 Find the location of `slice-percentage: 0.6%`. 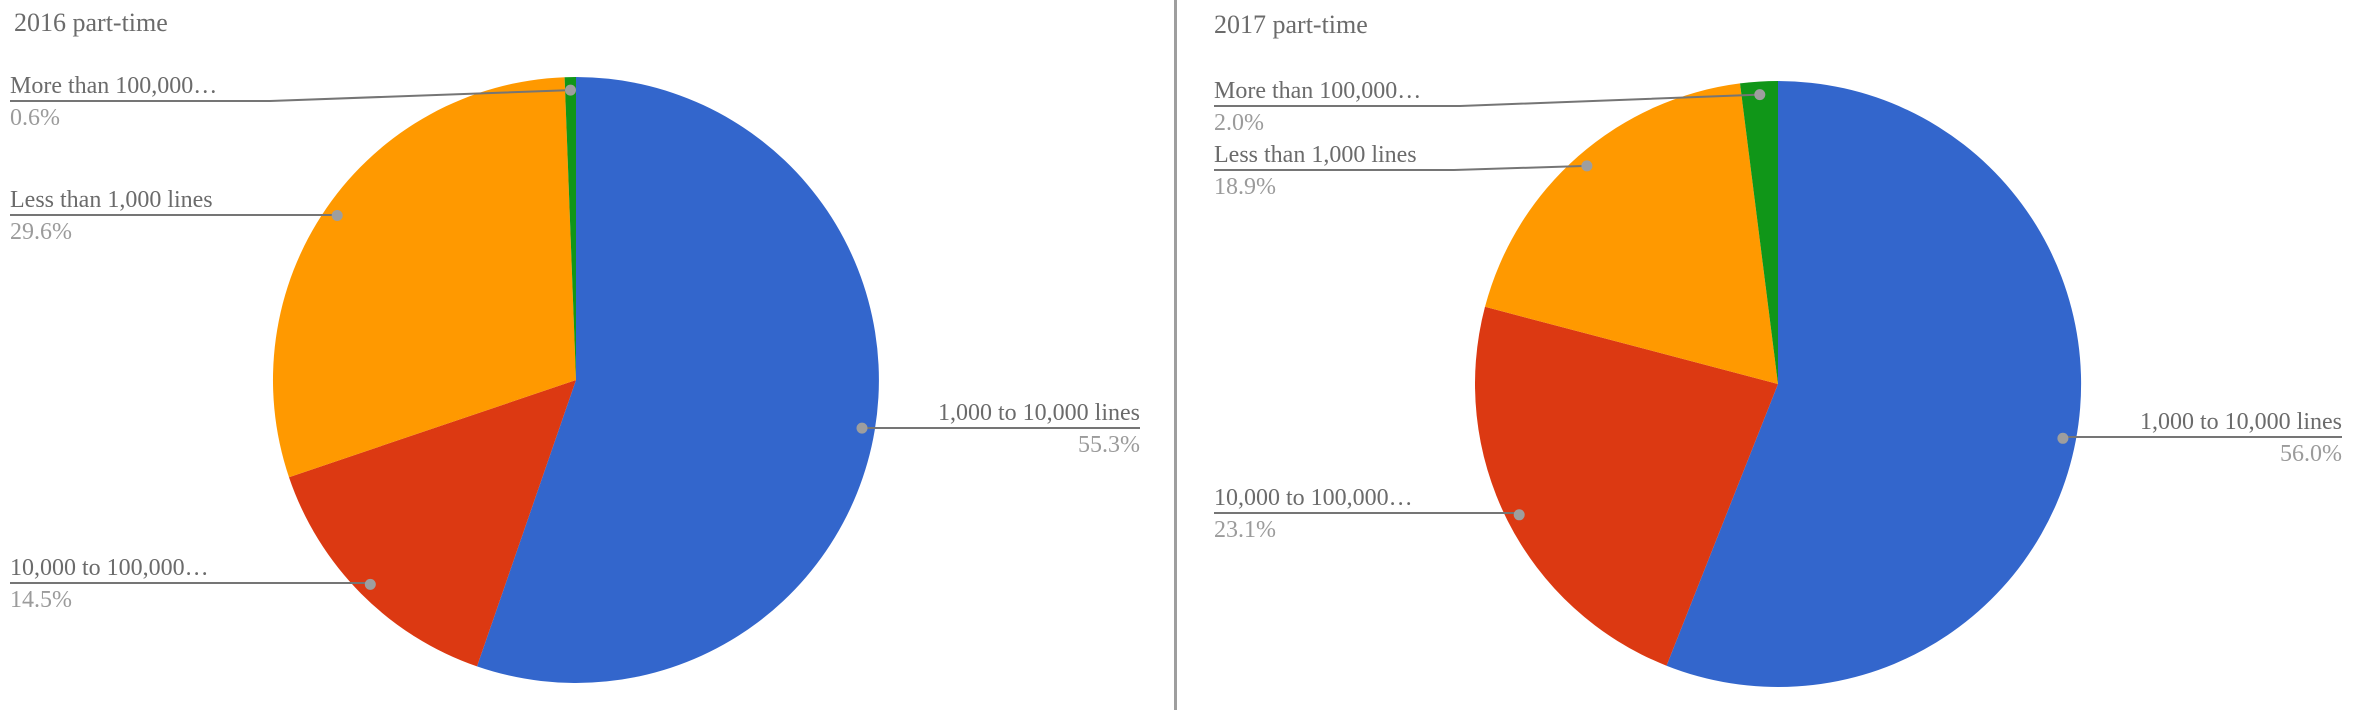

slice-percentage: 0.6% is located at coordinates (35, 118).